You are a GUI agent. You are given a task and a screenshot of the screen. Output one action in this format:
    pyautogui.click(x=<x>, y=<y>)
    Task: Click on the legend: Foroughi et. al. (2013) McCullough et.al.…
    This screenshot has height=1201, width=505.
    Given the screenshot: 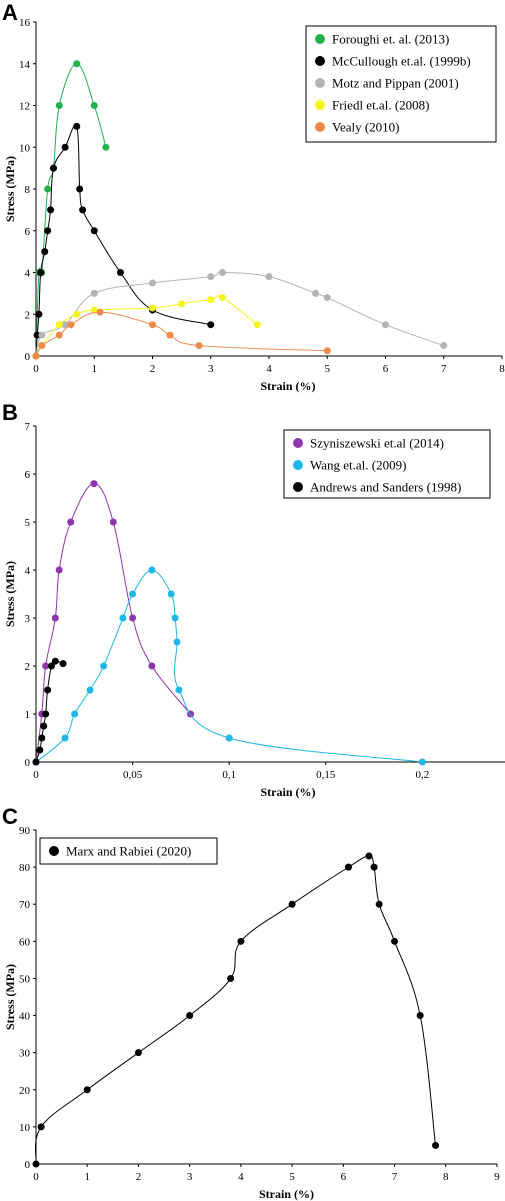 What is the action you would take?
    pyautogui.click(x=401, y=84)
    